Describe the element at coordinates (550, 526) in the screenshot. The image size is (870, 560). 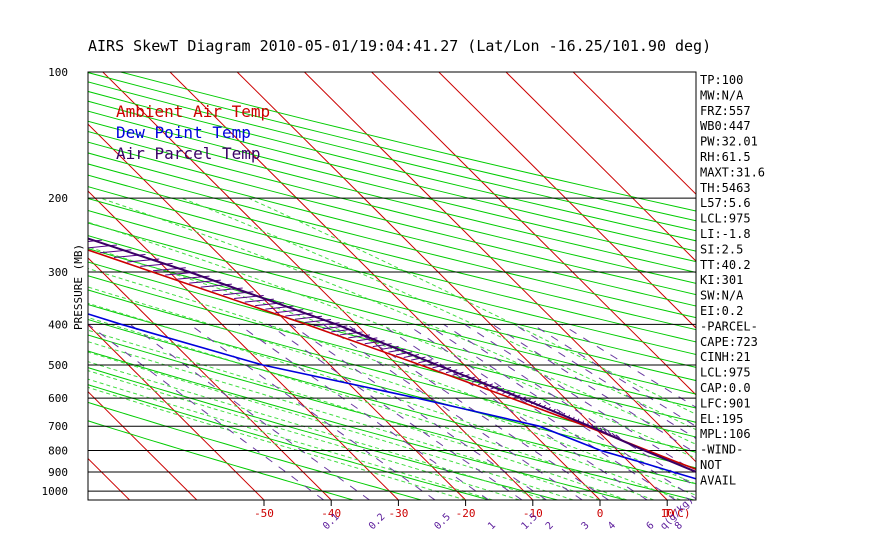
I see `mixing-ratio-label: 2` at that location.